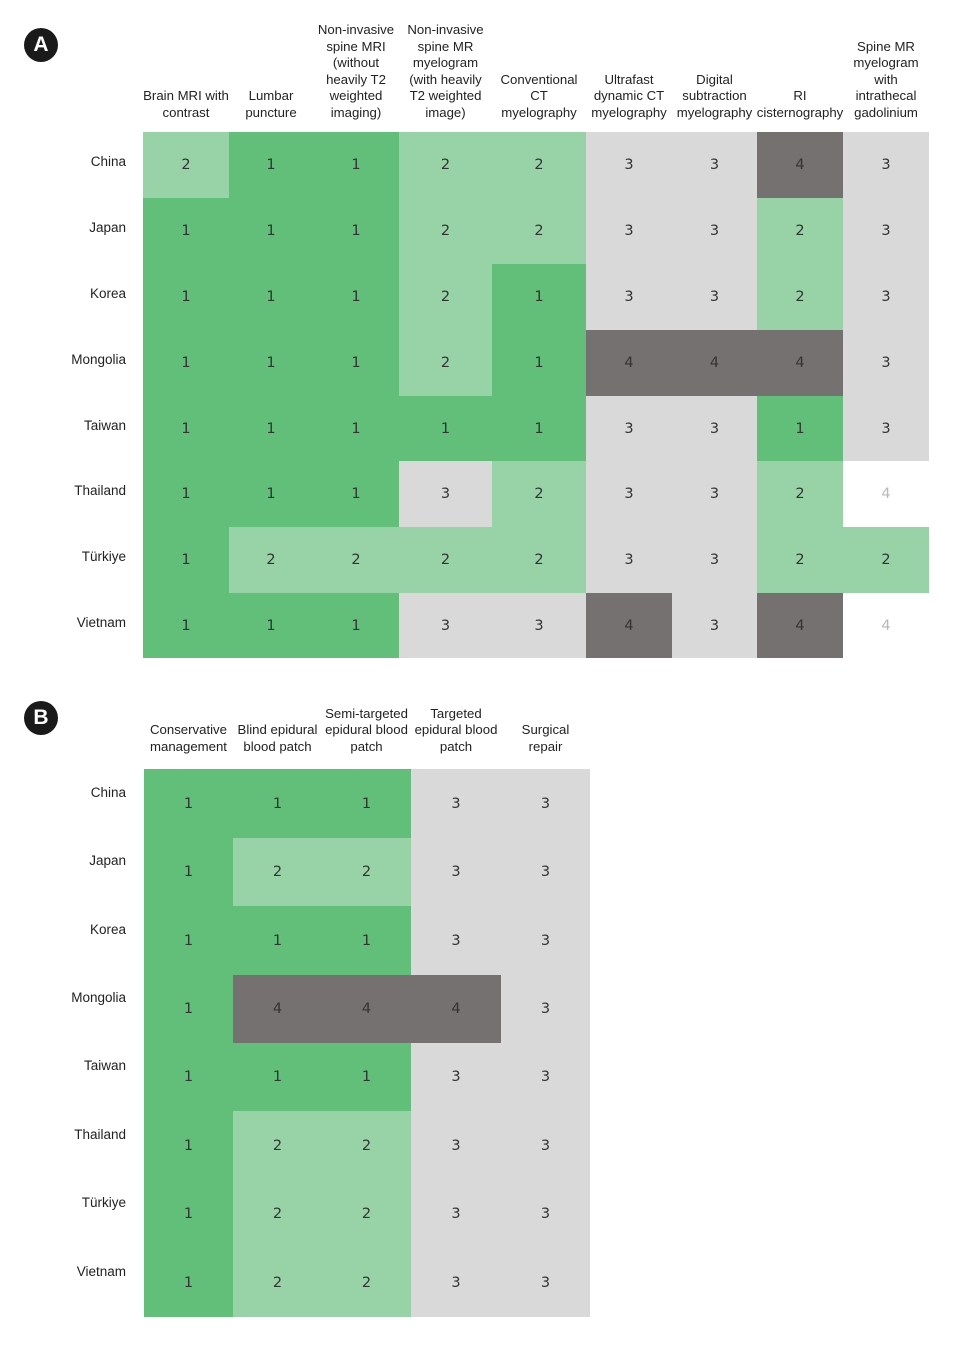 This screenshot has width=953, height=1345. Describe the element at coordinates (189, 700) in the screenshot. I see `column-header: Conservative management` at that location.